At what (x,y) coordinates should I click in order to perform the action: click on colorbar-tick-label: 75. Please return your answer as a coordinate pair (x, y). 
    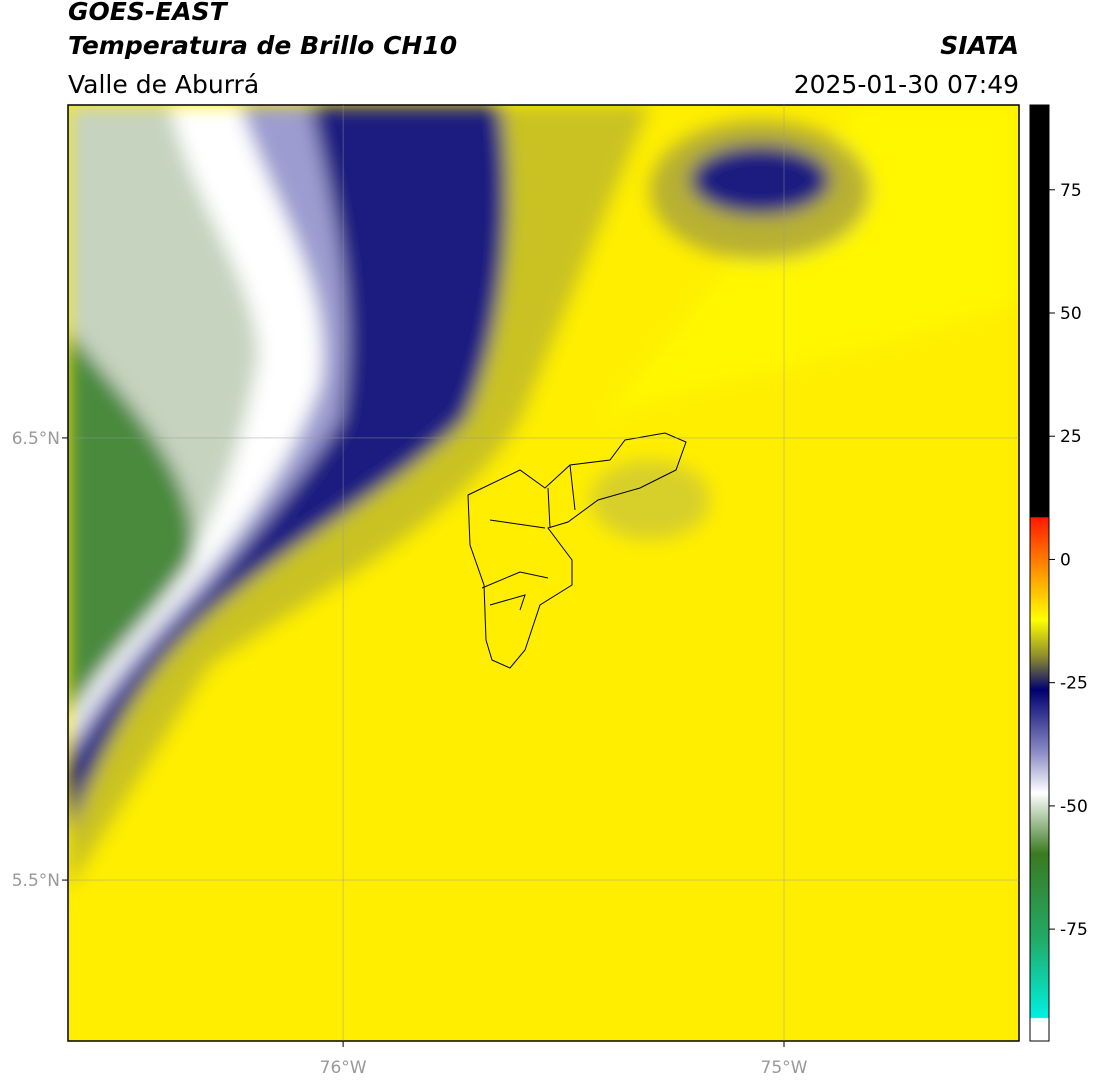
    Looking at the image, I should click on (1071, 191).